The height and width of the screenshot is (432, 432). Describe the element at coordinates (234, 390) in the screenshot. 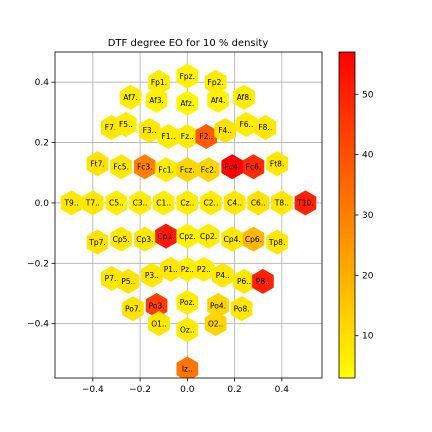

I see `x-tick-label: 0.2` at that location.